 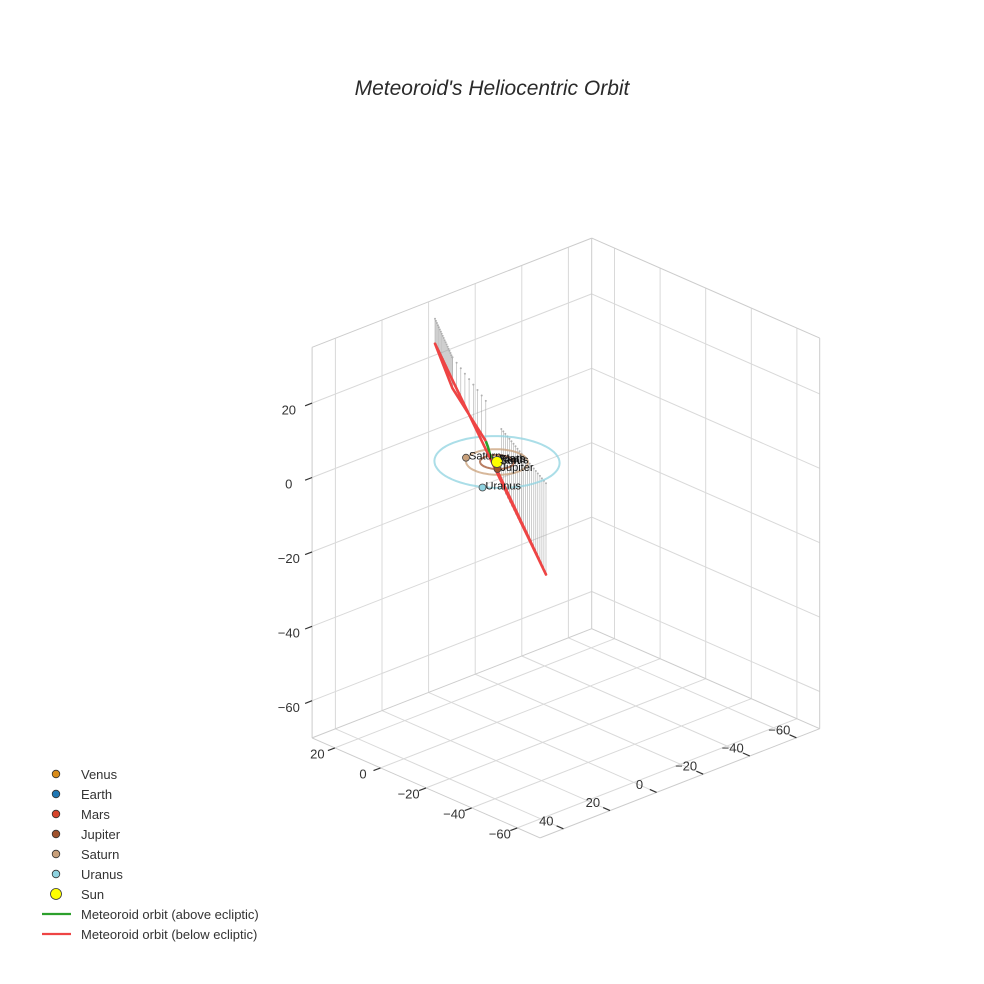 I want to click on uranus-marker, so click(x=482, y=487).